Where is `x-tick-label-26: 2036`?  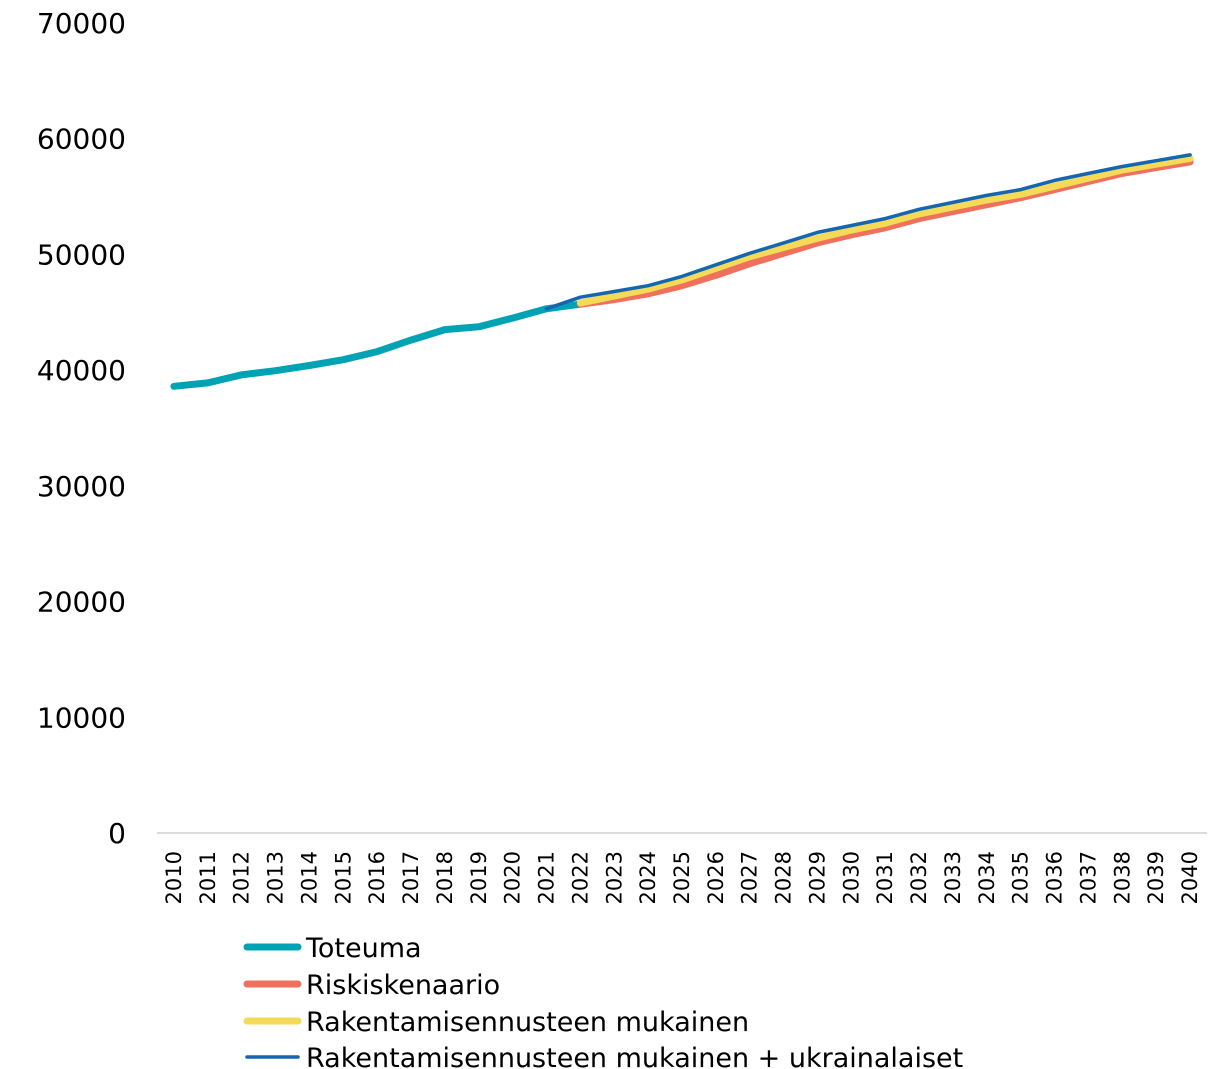 x-tick-label-26: 2036 is located at coordinates (1055, 877).